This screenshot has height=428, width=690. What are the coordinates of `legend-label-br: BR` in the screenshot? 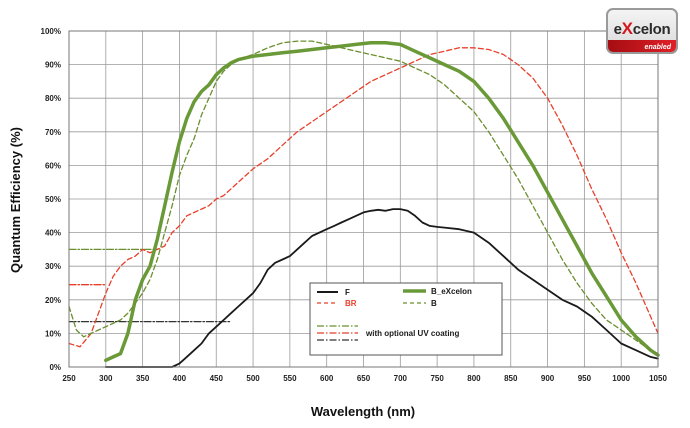 It's located at (351, 303).